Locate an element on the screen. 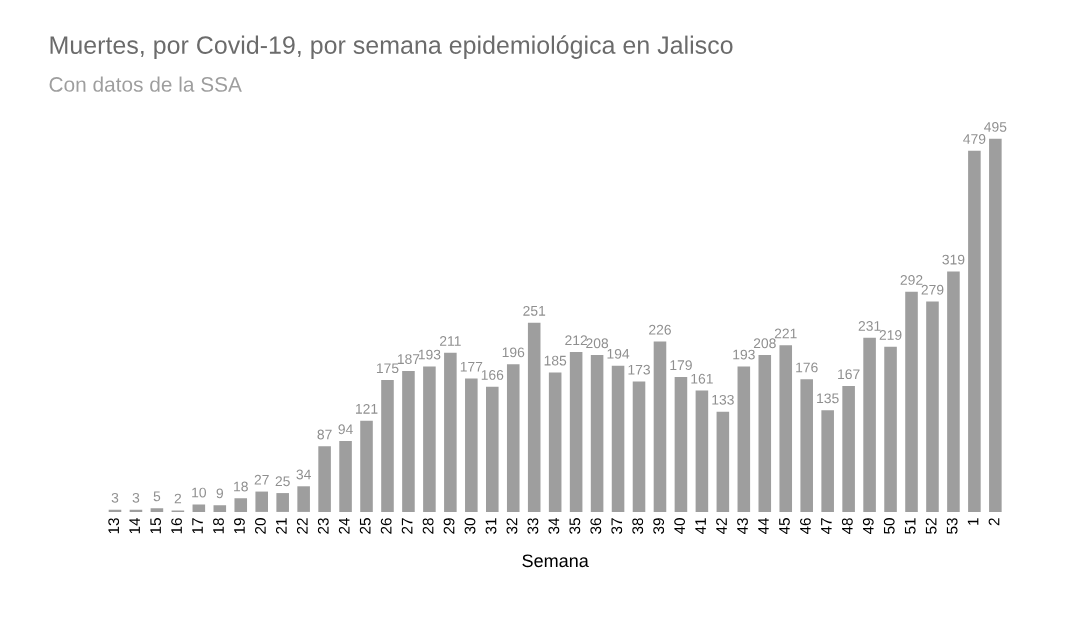 This screenshot has width=1078, height=632. x-tick-label: 29 is located at coordinates (449, 526).